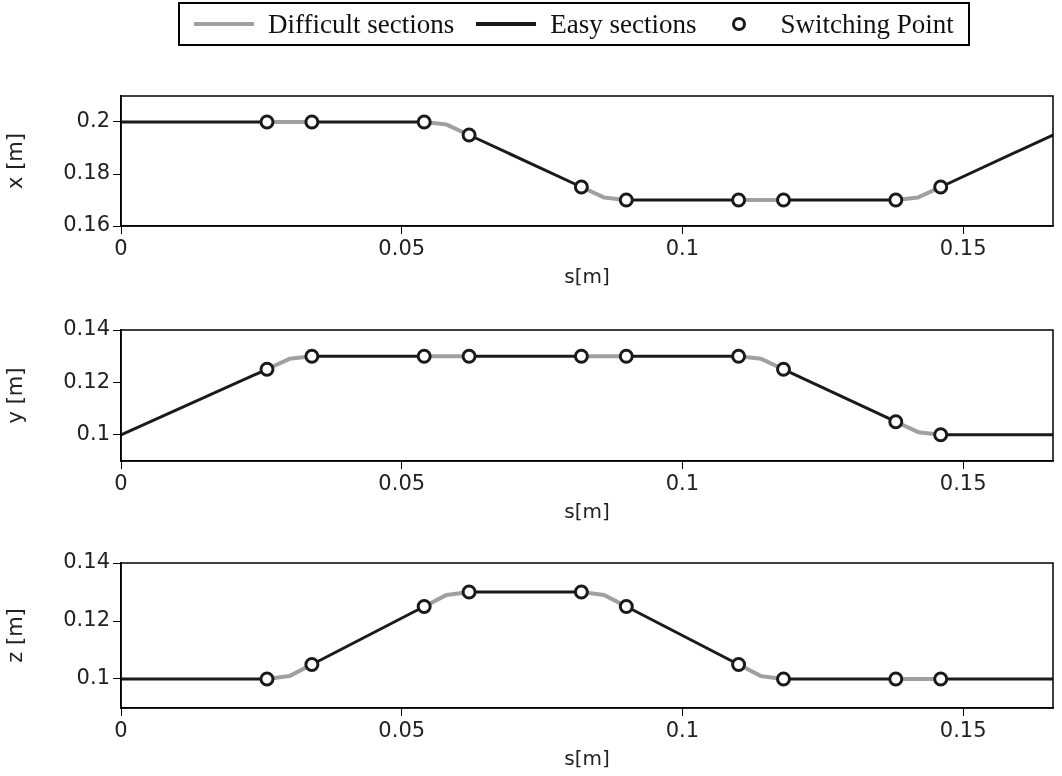 The height and width of the screenshot is (776, 1062). Describe the element at coordinates (86, 172) in the screenshot. I see `y-tick-label: 0.18` at that location.